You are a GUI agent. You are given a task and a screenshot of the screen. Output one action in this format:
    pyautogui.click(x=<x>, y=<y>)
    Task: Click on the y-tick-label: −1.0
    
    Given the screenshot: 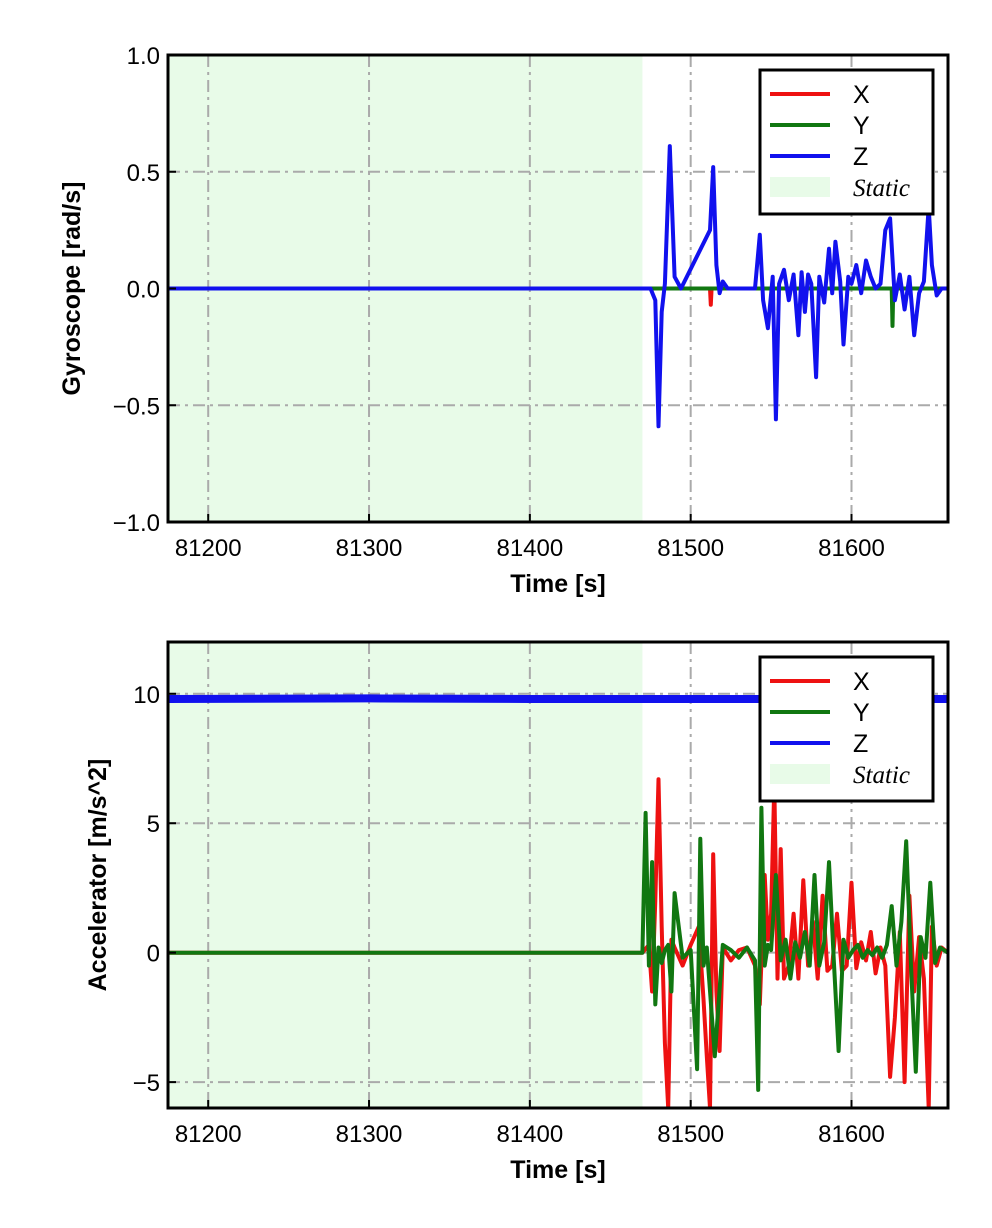 What is the action you would take?
    pyautogui.click(x=136, y=523)
    